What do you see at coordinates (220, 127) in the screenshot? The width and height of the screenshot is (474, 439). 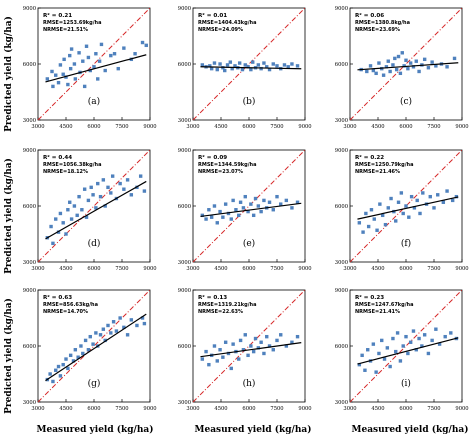 I see `x-tick-label: 4500` at bounding box center [220, 127].